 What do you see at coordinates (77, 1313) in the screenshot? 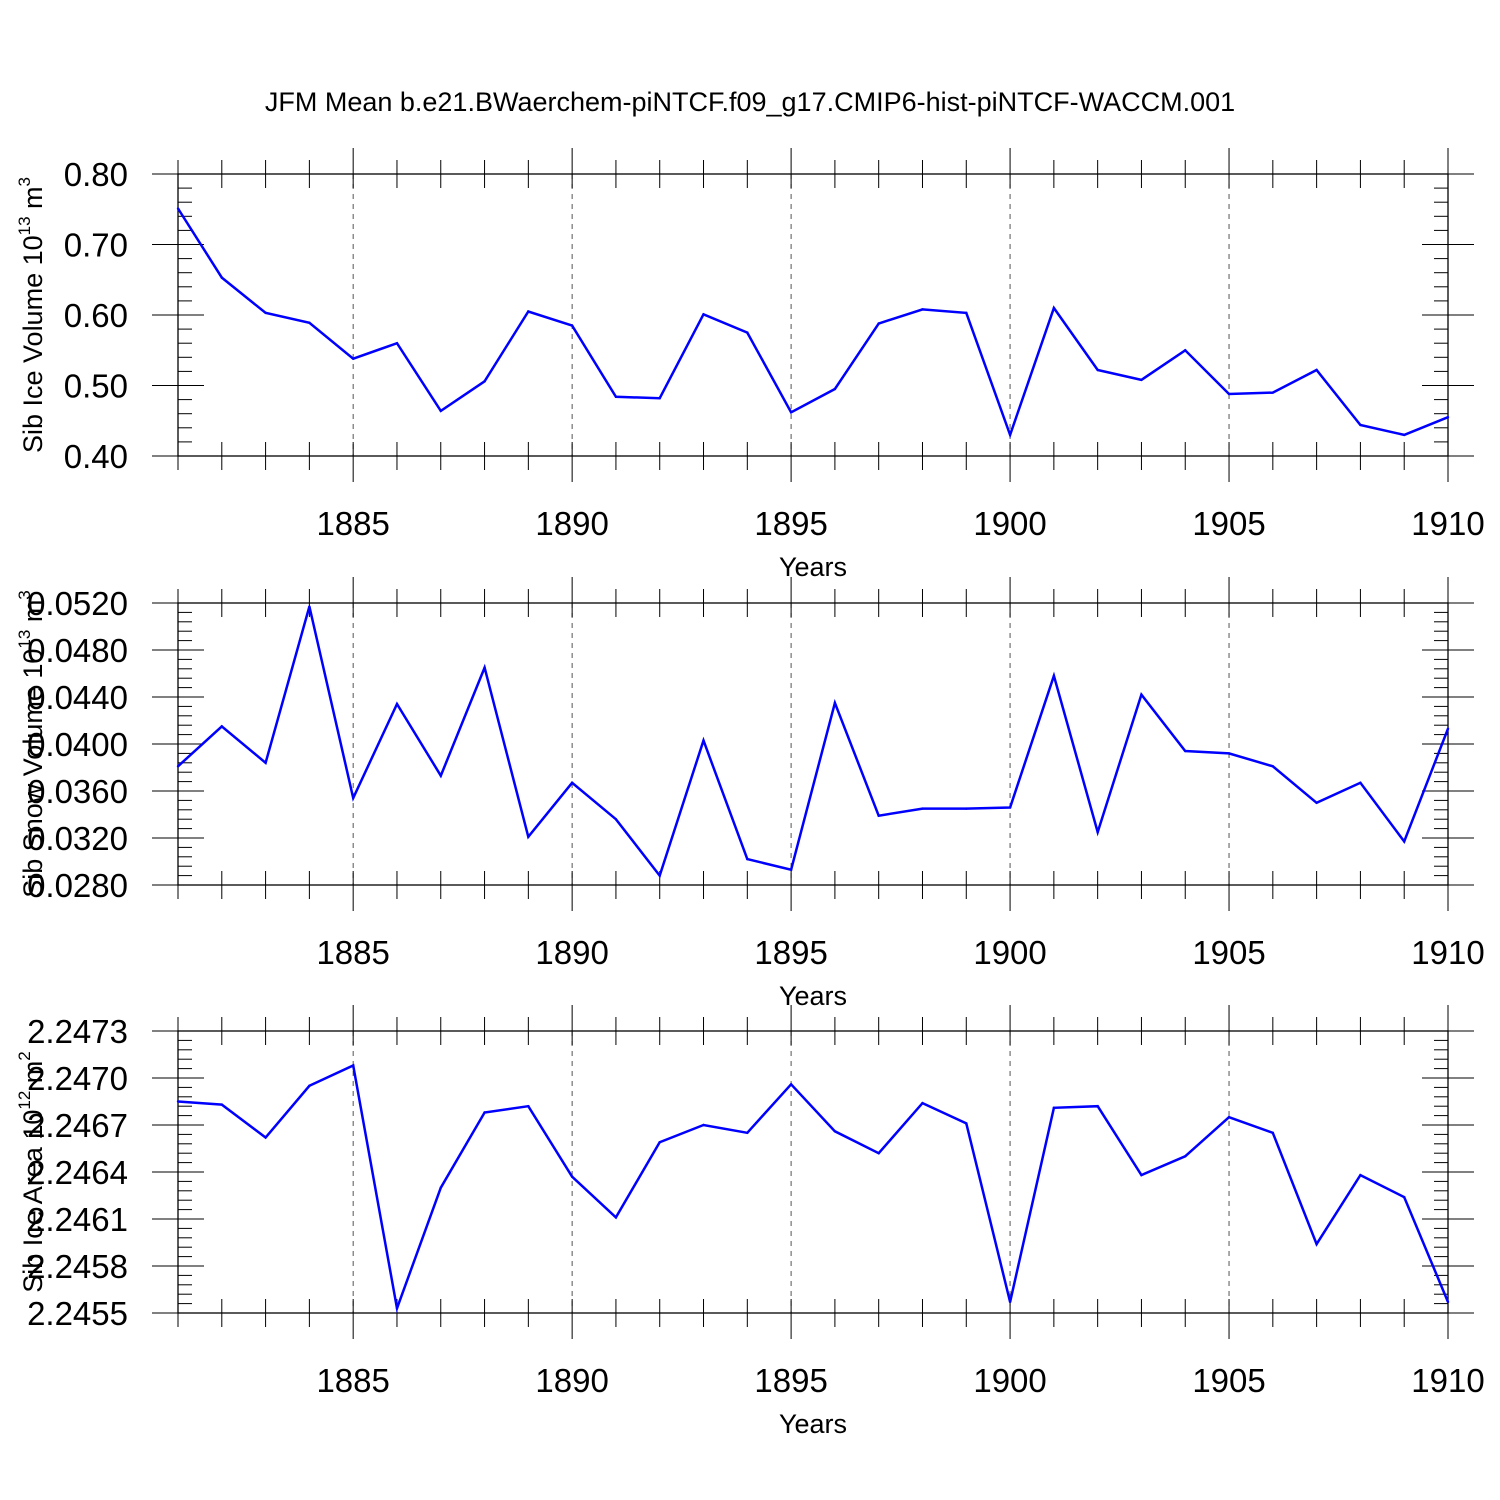
I see `y-tick-label: 2.2455` at bounding box center [77, 1313].